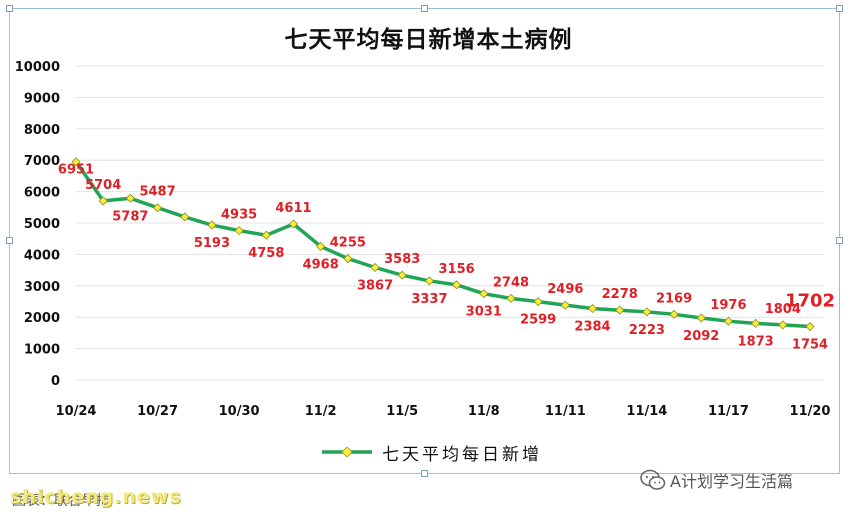 This screenshot has width=857, height=517. Describe the element at coordinates (42, 130) in the screenshot. I see `y-tick-label: 8000` at that location.